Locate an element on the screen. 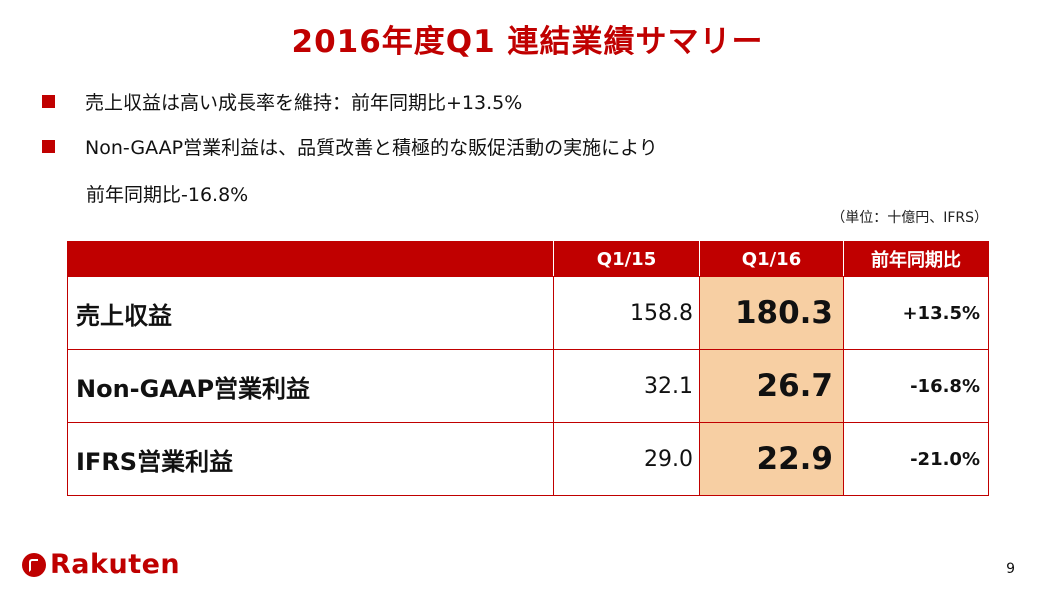 This screenshot has width=1055, height=591. table-header-row: Q1/15 Q1/16 前年同期比 is located at coordinates (528, 259).